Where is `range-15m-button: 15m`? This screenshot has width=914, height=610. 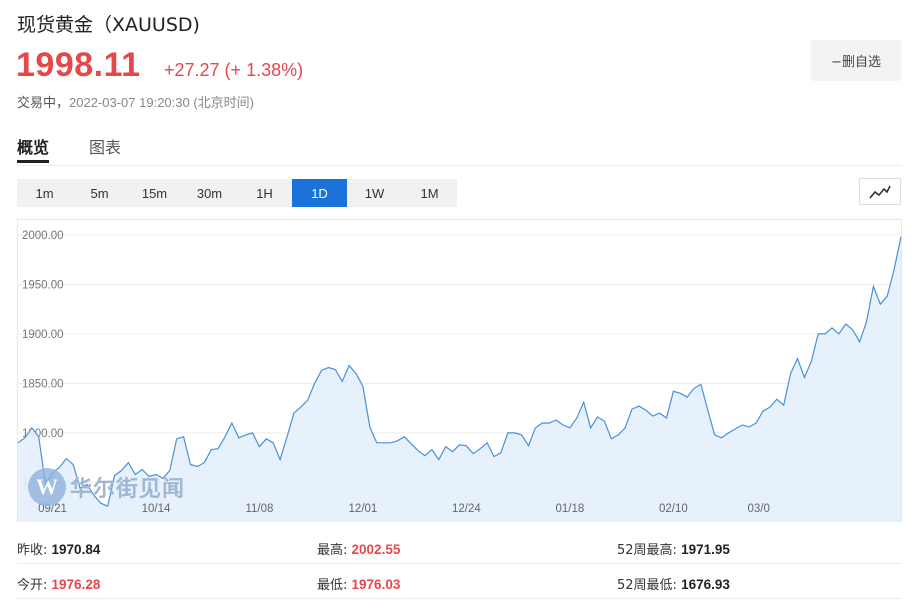 range-15m-button: 15m is located at coordinates (154, 193).